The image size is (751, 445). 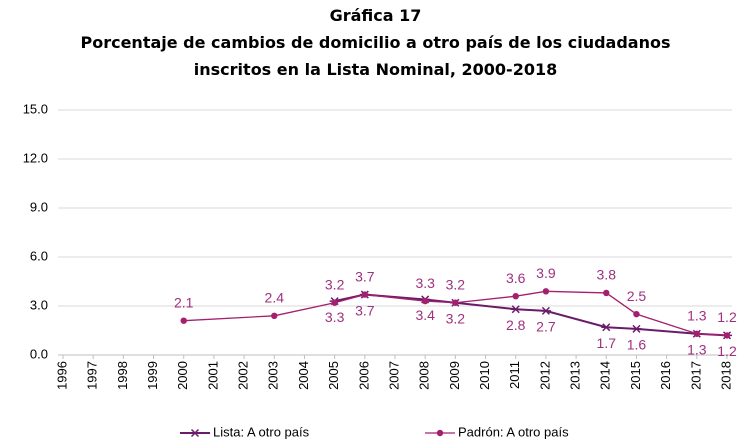 What do you see at coordinates (513, 431) in the screenshot?
I see `legend-label: Padrón: A otro país` at bounding box center [513, 431].